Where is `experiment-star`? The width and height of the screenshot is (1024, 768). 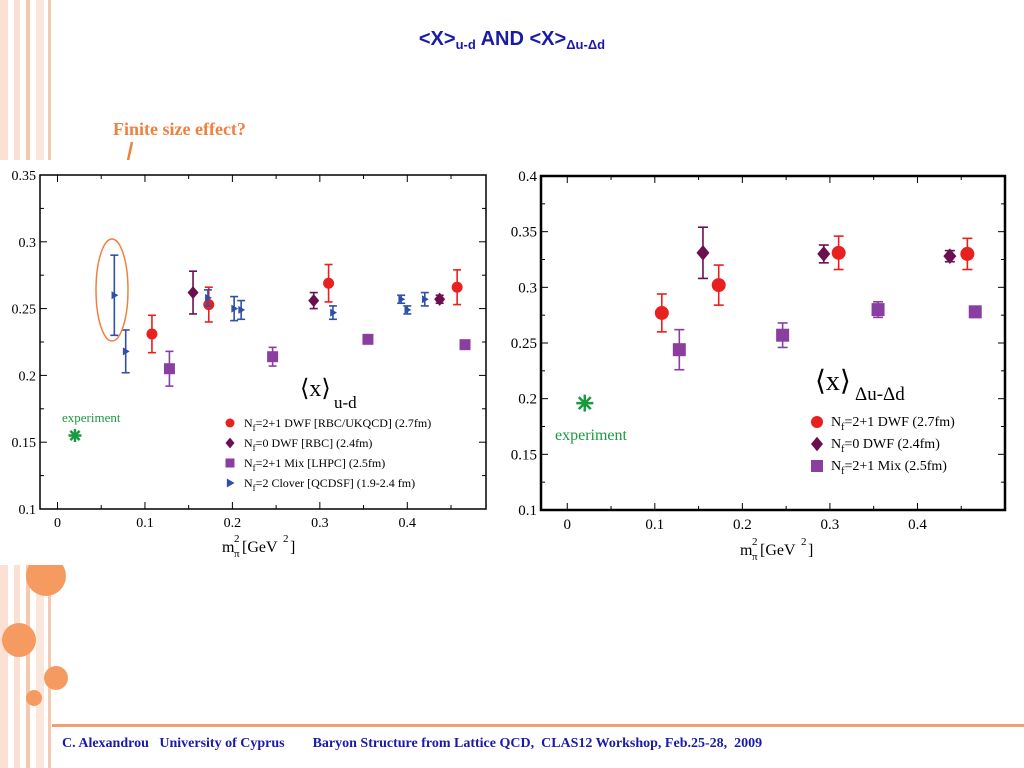 experiment-star is located at coordinates (75, 436).